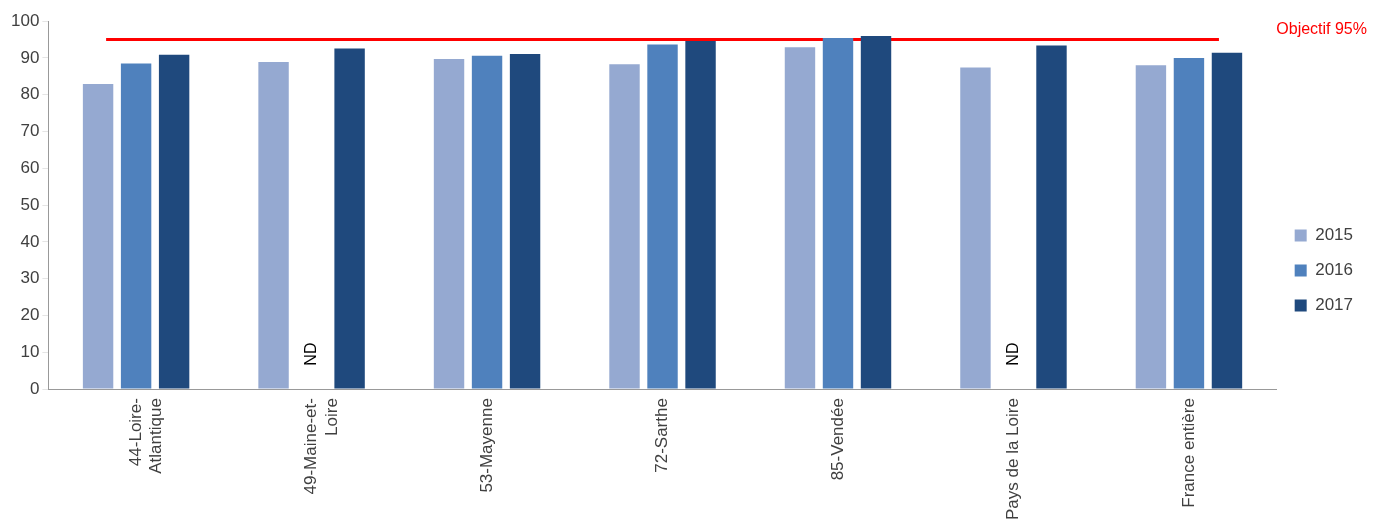 This screenshot has height=531, width=1381. Describe the element at coordinates (1334, 305) in the screenshot. I see `legend-label: 2017` at that location.